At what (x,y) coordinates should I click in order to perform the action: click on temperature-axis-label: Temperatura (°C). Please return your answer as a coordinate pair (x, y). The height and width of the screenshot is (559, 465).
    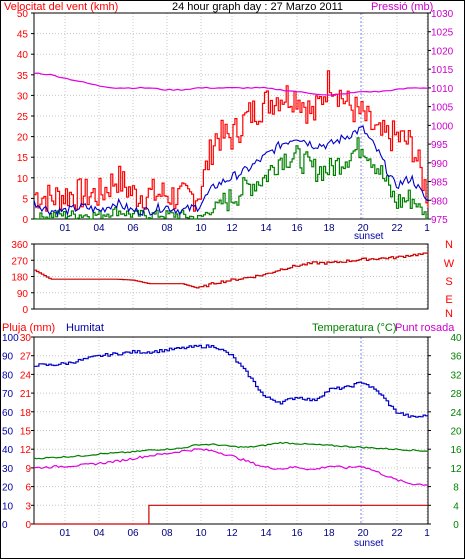
    Looking at the image, I should click on (354, 328).